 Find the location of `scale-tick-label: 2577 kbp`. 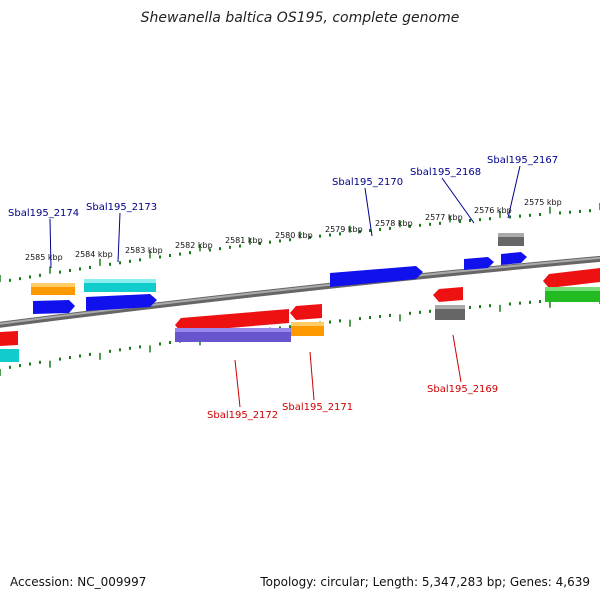

scale-tick-label: 2577 kbp is located at coordinates (444, 217).